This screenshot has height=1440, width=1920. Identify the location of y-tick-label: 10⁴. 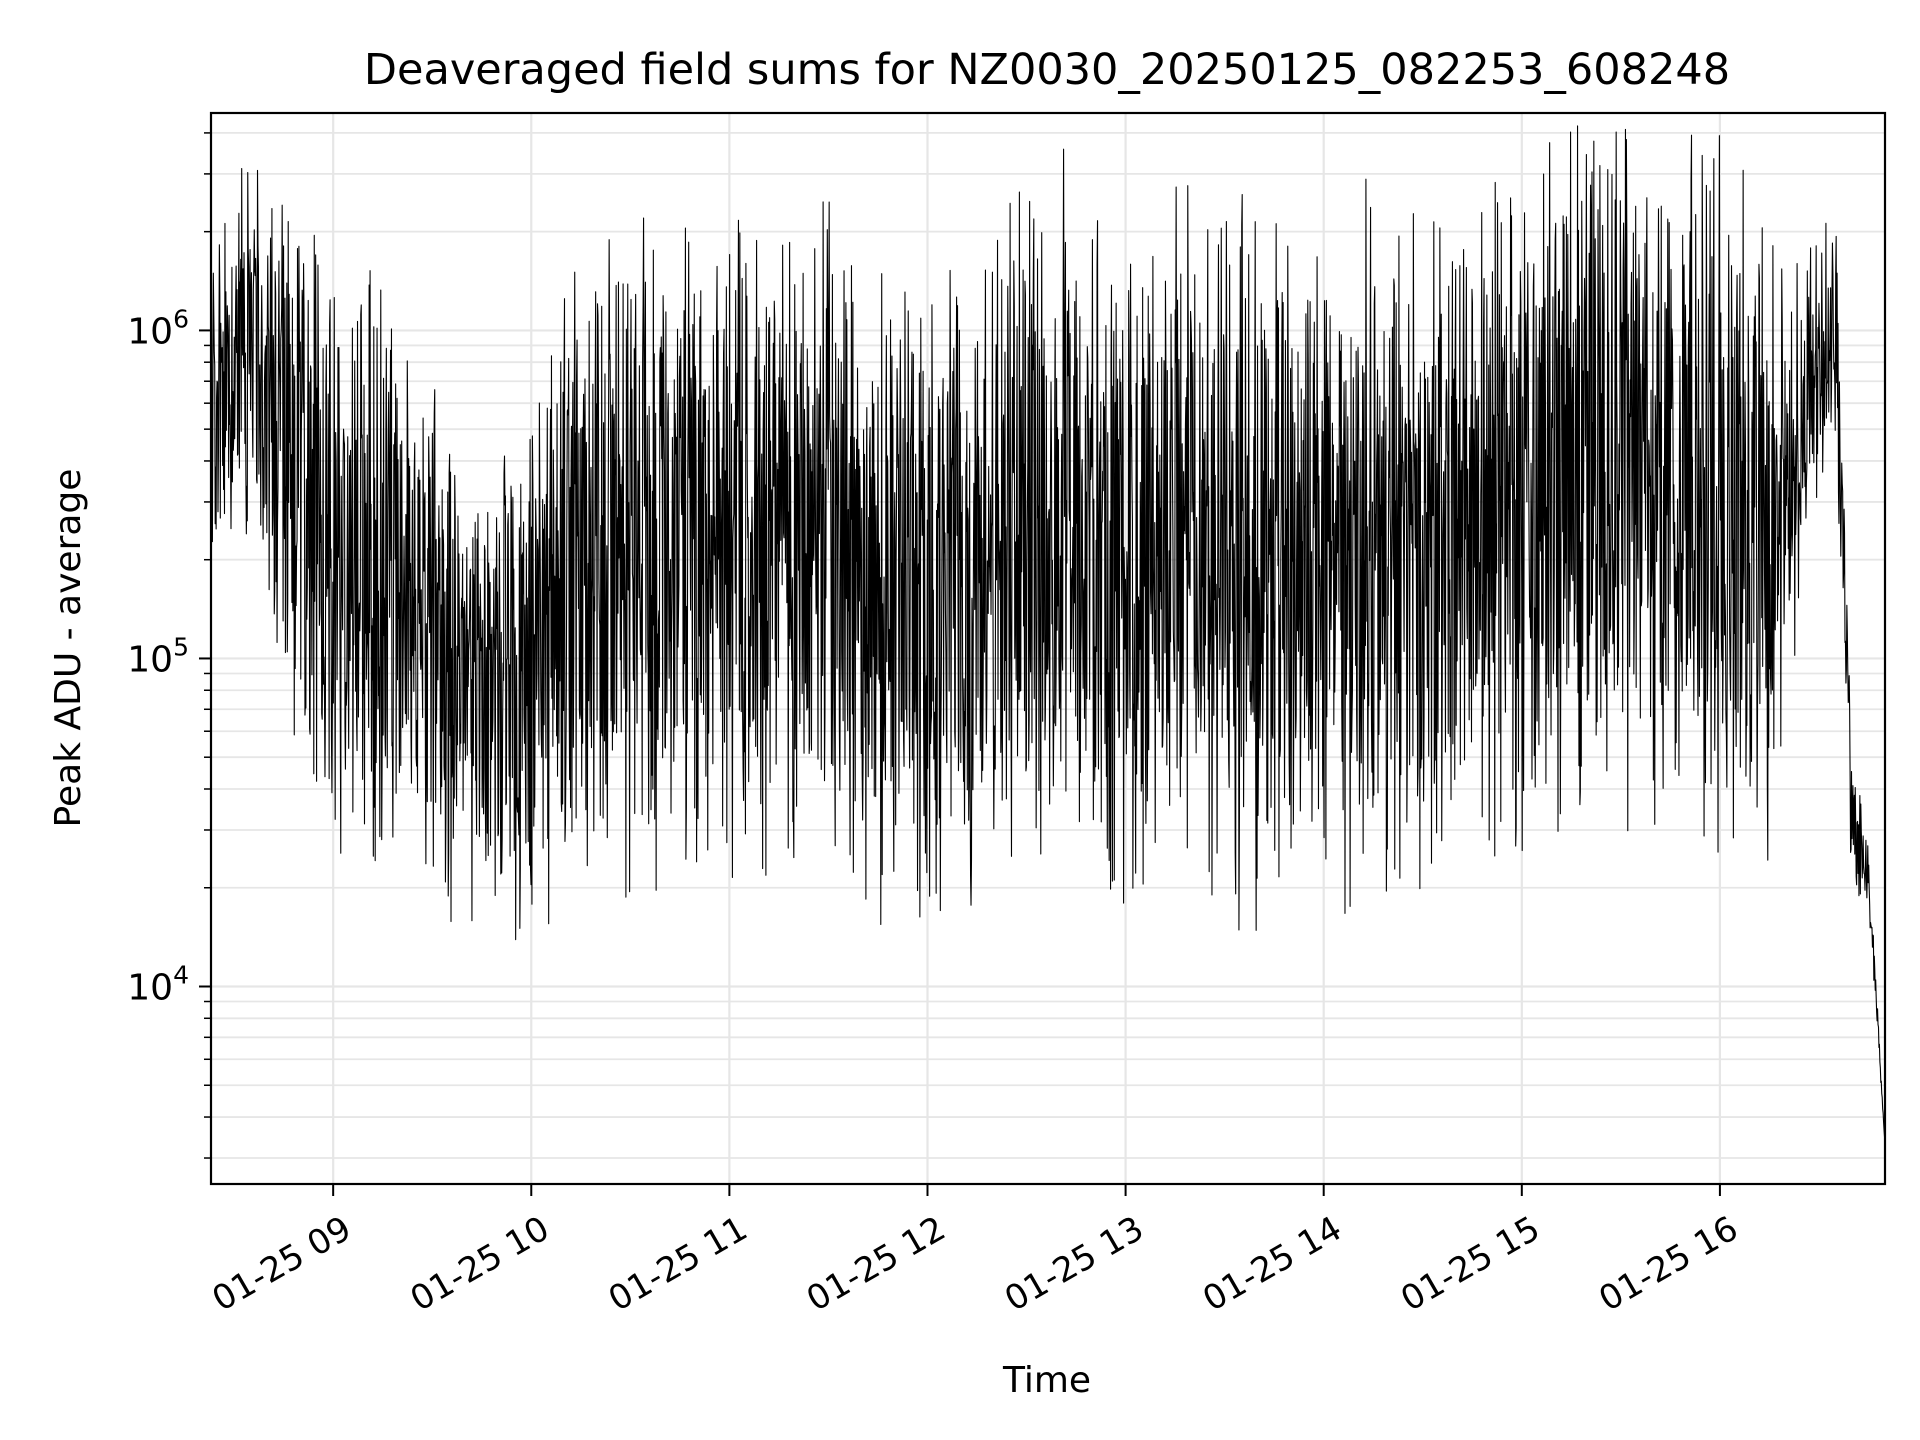
(158, 984).